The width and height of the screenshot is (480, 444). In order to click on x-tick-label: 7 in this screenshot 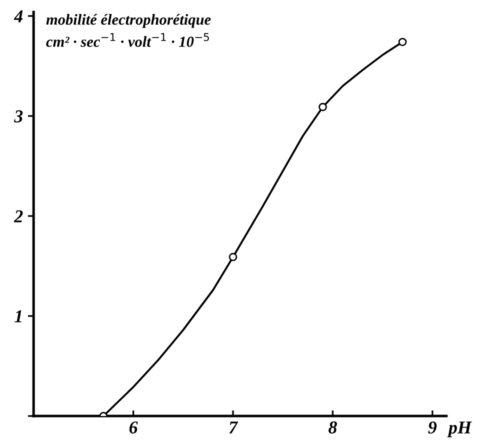, I will do `click(233, 428)`.